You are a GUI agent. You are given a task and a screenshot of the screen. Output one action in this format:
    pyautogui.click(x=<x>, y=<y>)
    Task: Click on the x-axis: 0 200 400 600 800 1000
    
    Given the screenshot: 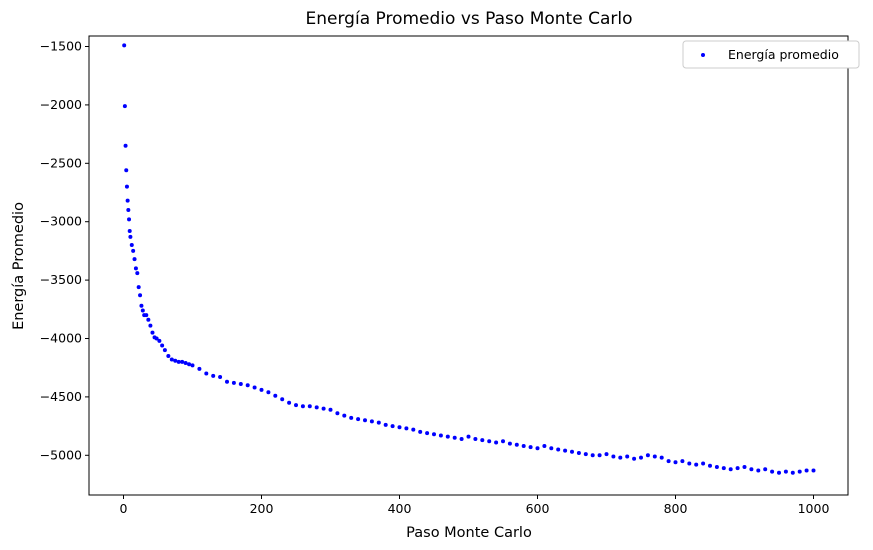 What is the action you would take?
    pyautogui.click(x=475, y=505)
    